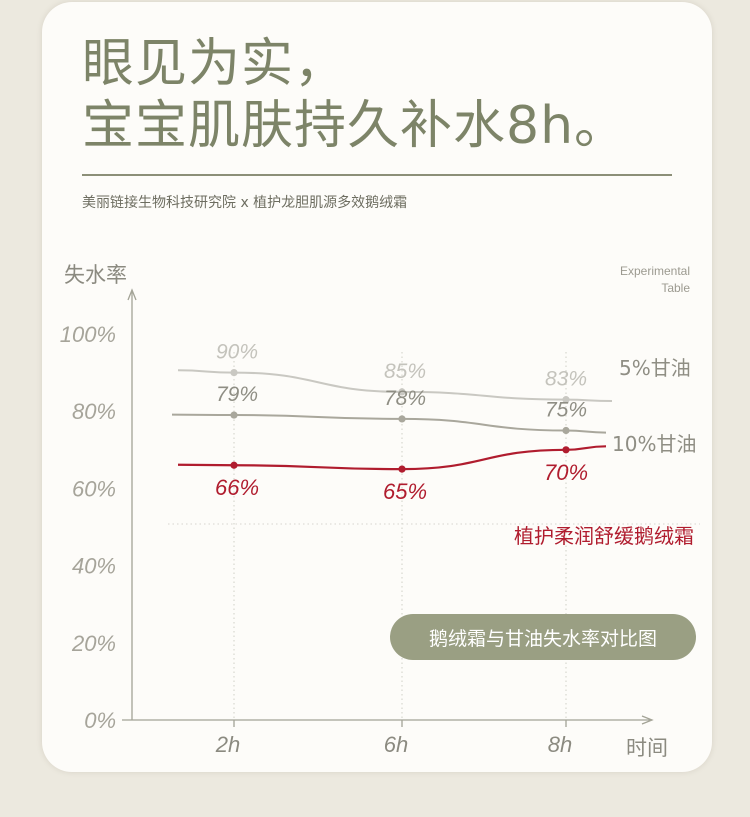 The width and height of the screenshot is (750, 817). I want to click on corner-note-line2: Table, so click(675, 288).